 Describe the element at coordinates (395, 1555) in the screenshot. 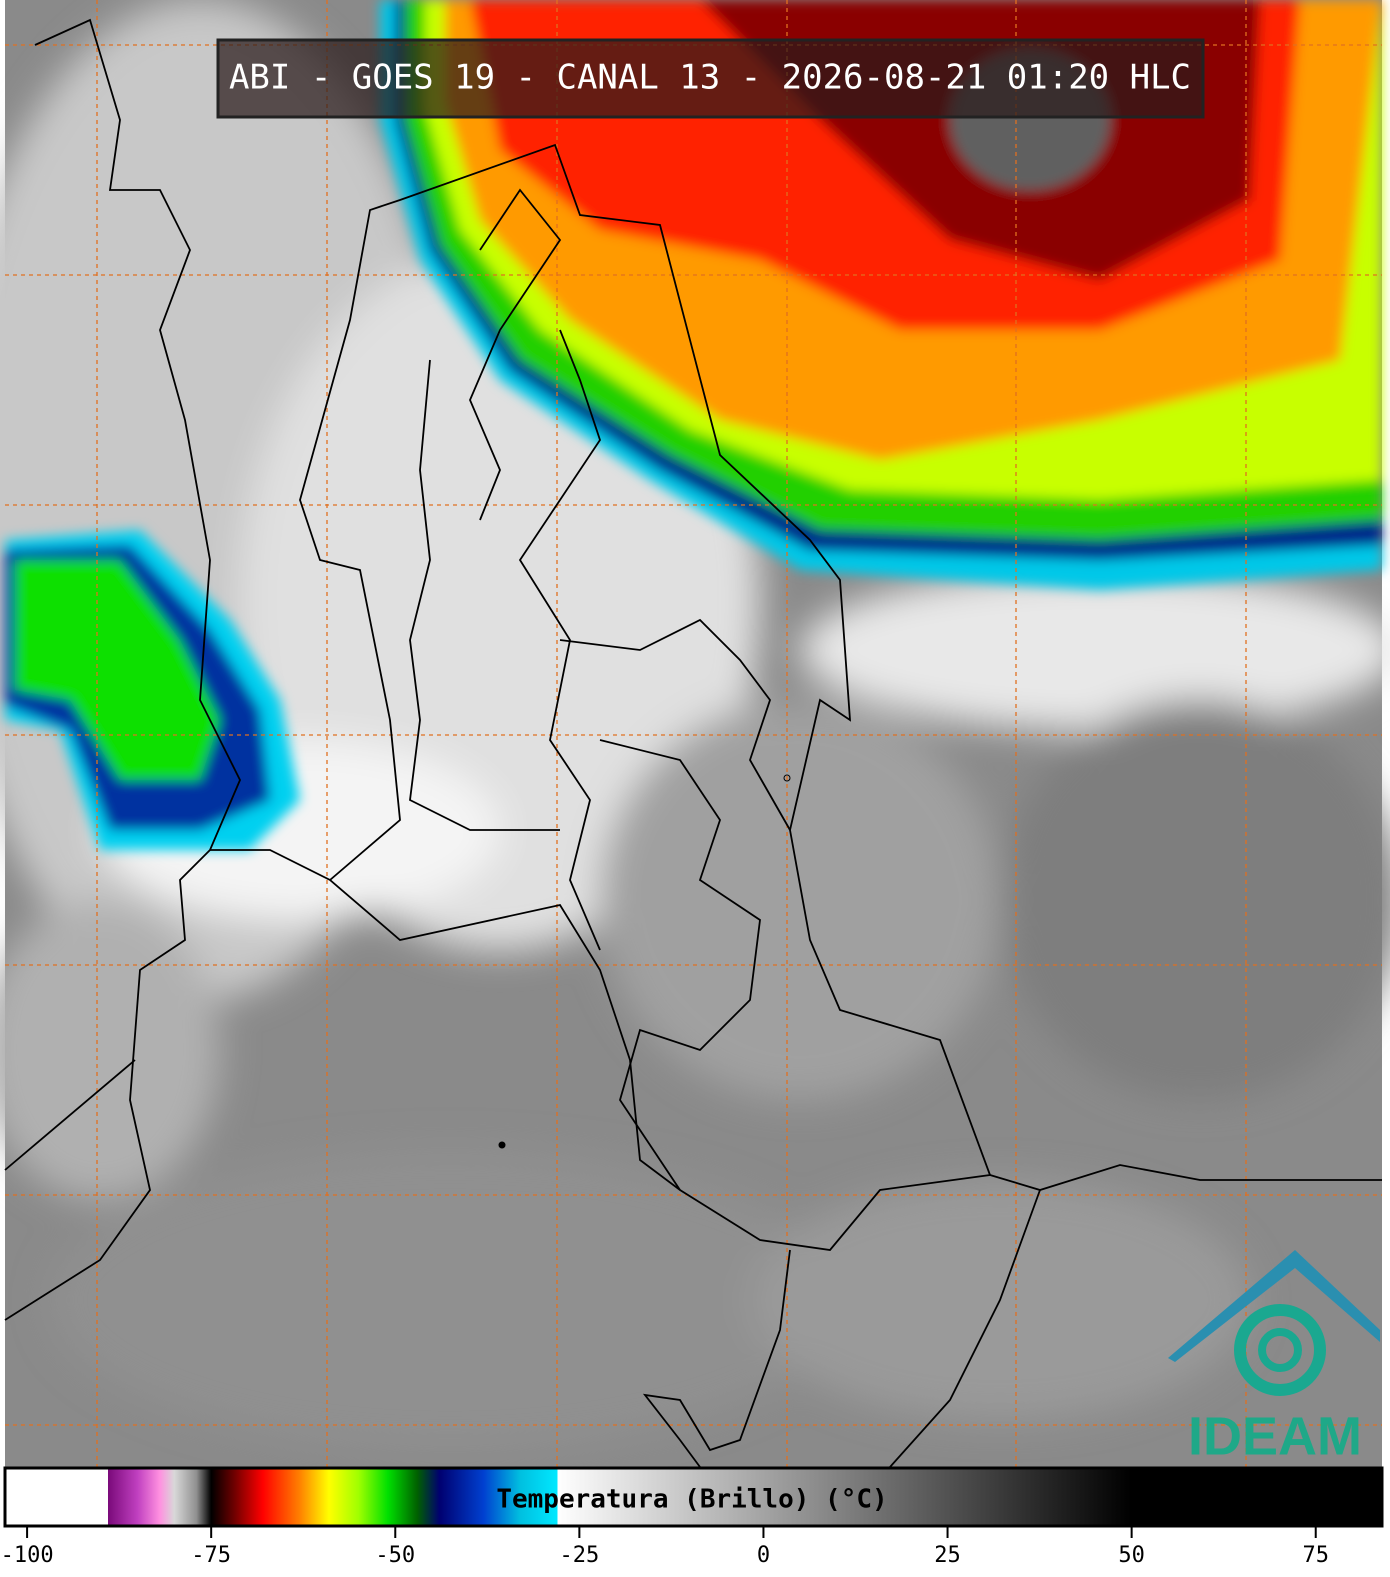

I see `tick-label: -50` at that location.